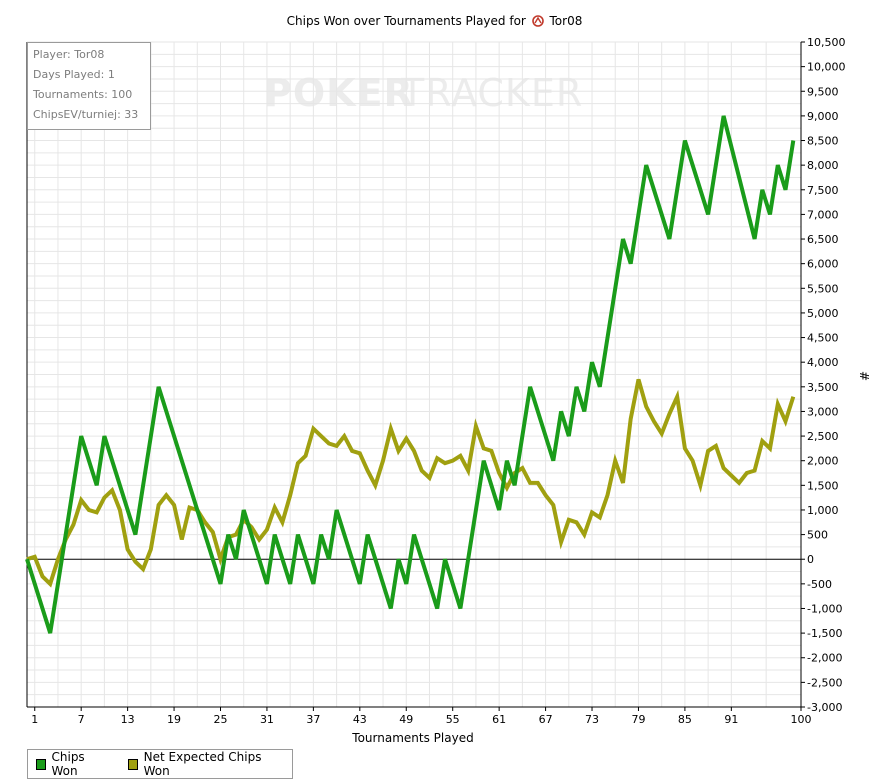 This screenshot has height=783, width=869. Describe the element at coordinates (823, 313) in the screenshot. I see `y-tick-label: 5,000` at that location.